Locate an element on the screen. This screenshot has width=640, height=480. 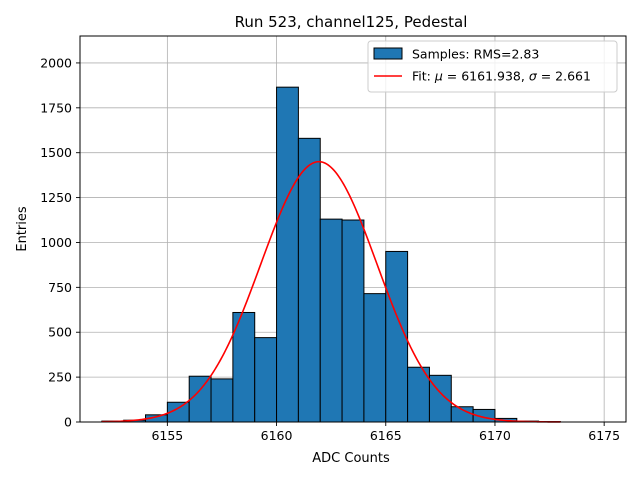
x-axis-ticks: 6155 6160 6165 6170 6175 is located at coordinates (385, 432).